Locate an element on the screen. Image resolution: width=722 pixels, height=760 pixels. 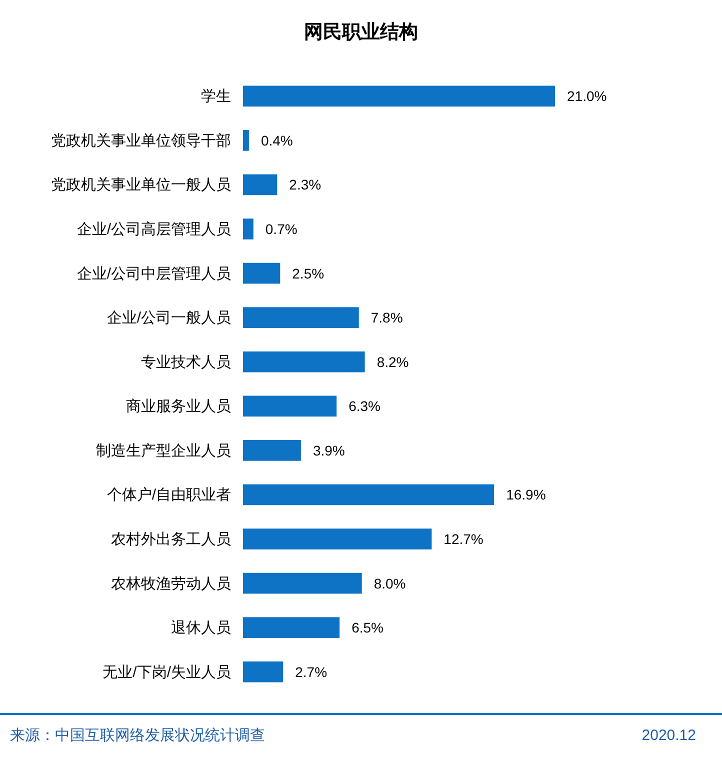
y-tick-label: 制造生产型企业人员 is located at coordinates (163, 451).